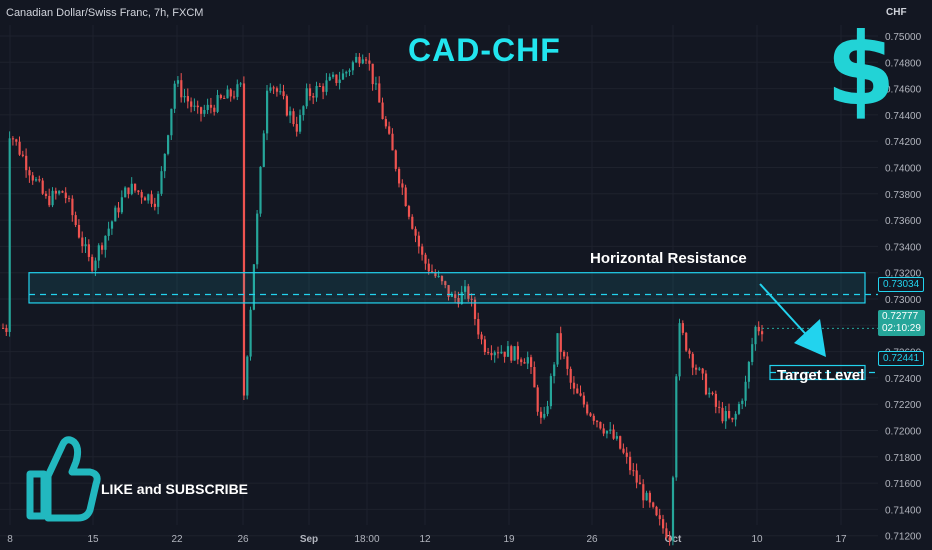 The width and height of the screenshot is (932, 550). Describe the element at coordinates (509, 539) in the screenshot. I see `x-tick-label: 19` at that location.